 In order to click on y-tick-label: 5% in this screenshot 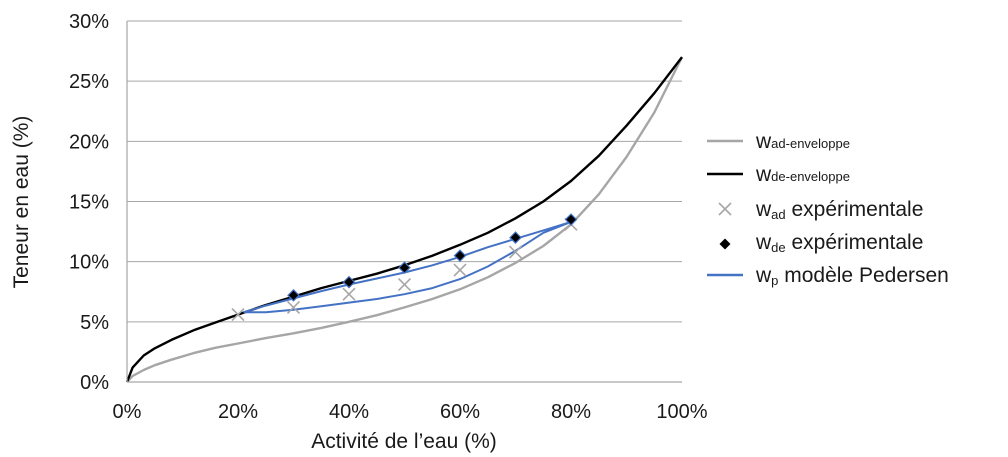, I will do `click(94, 323)`.